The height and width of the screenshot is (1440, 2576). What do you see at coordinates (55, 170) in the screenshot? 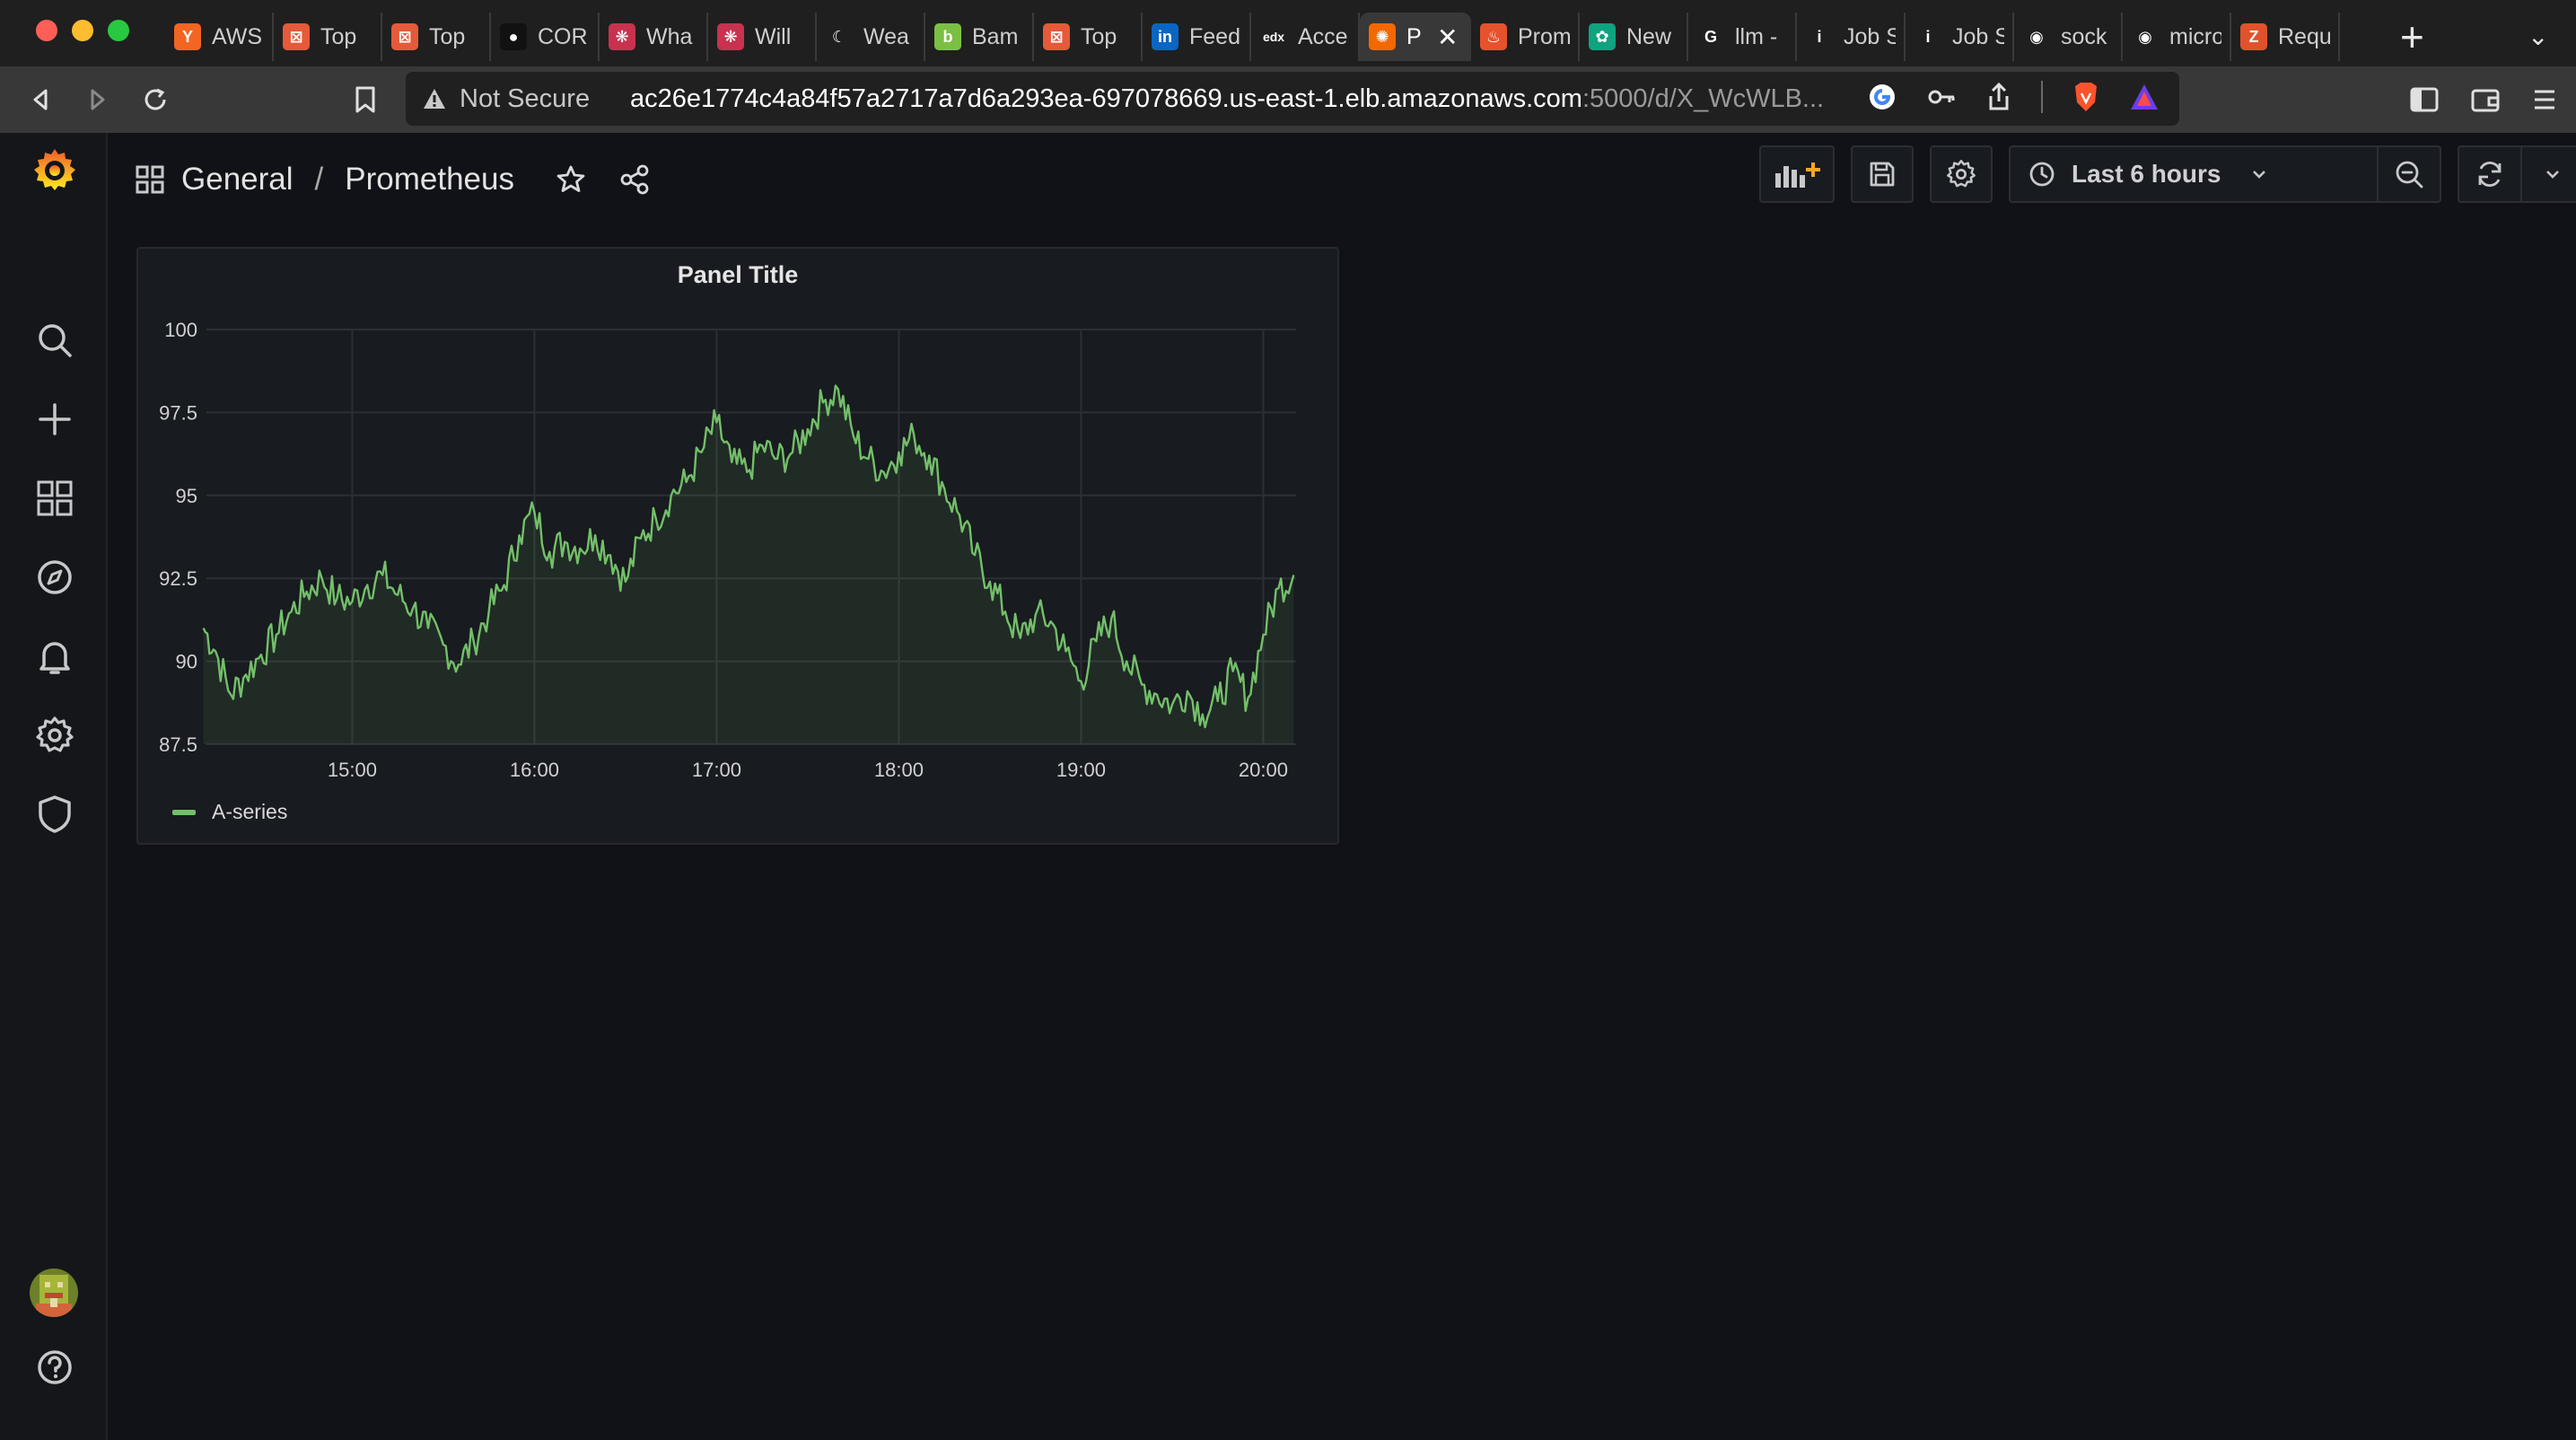
I see `grafana-logo-icon` at bounding box center [55, 170].